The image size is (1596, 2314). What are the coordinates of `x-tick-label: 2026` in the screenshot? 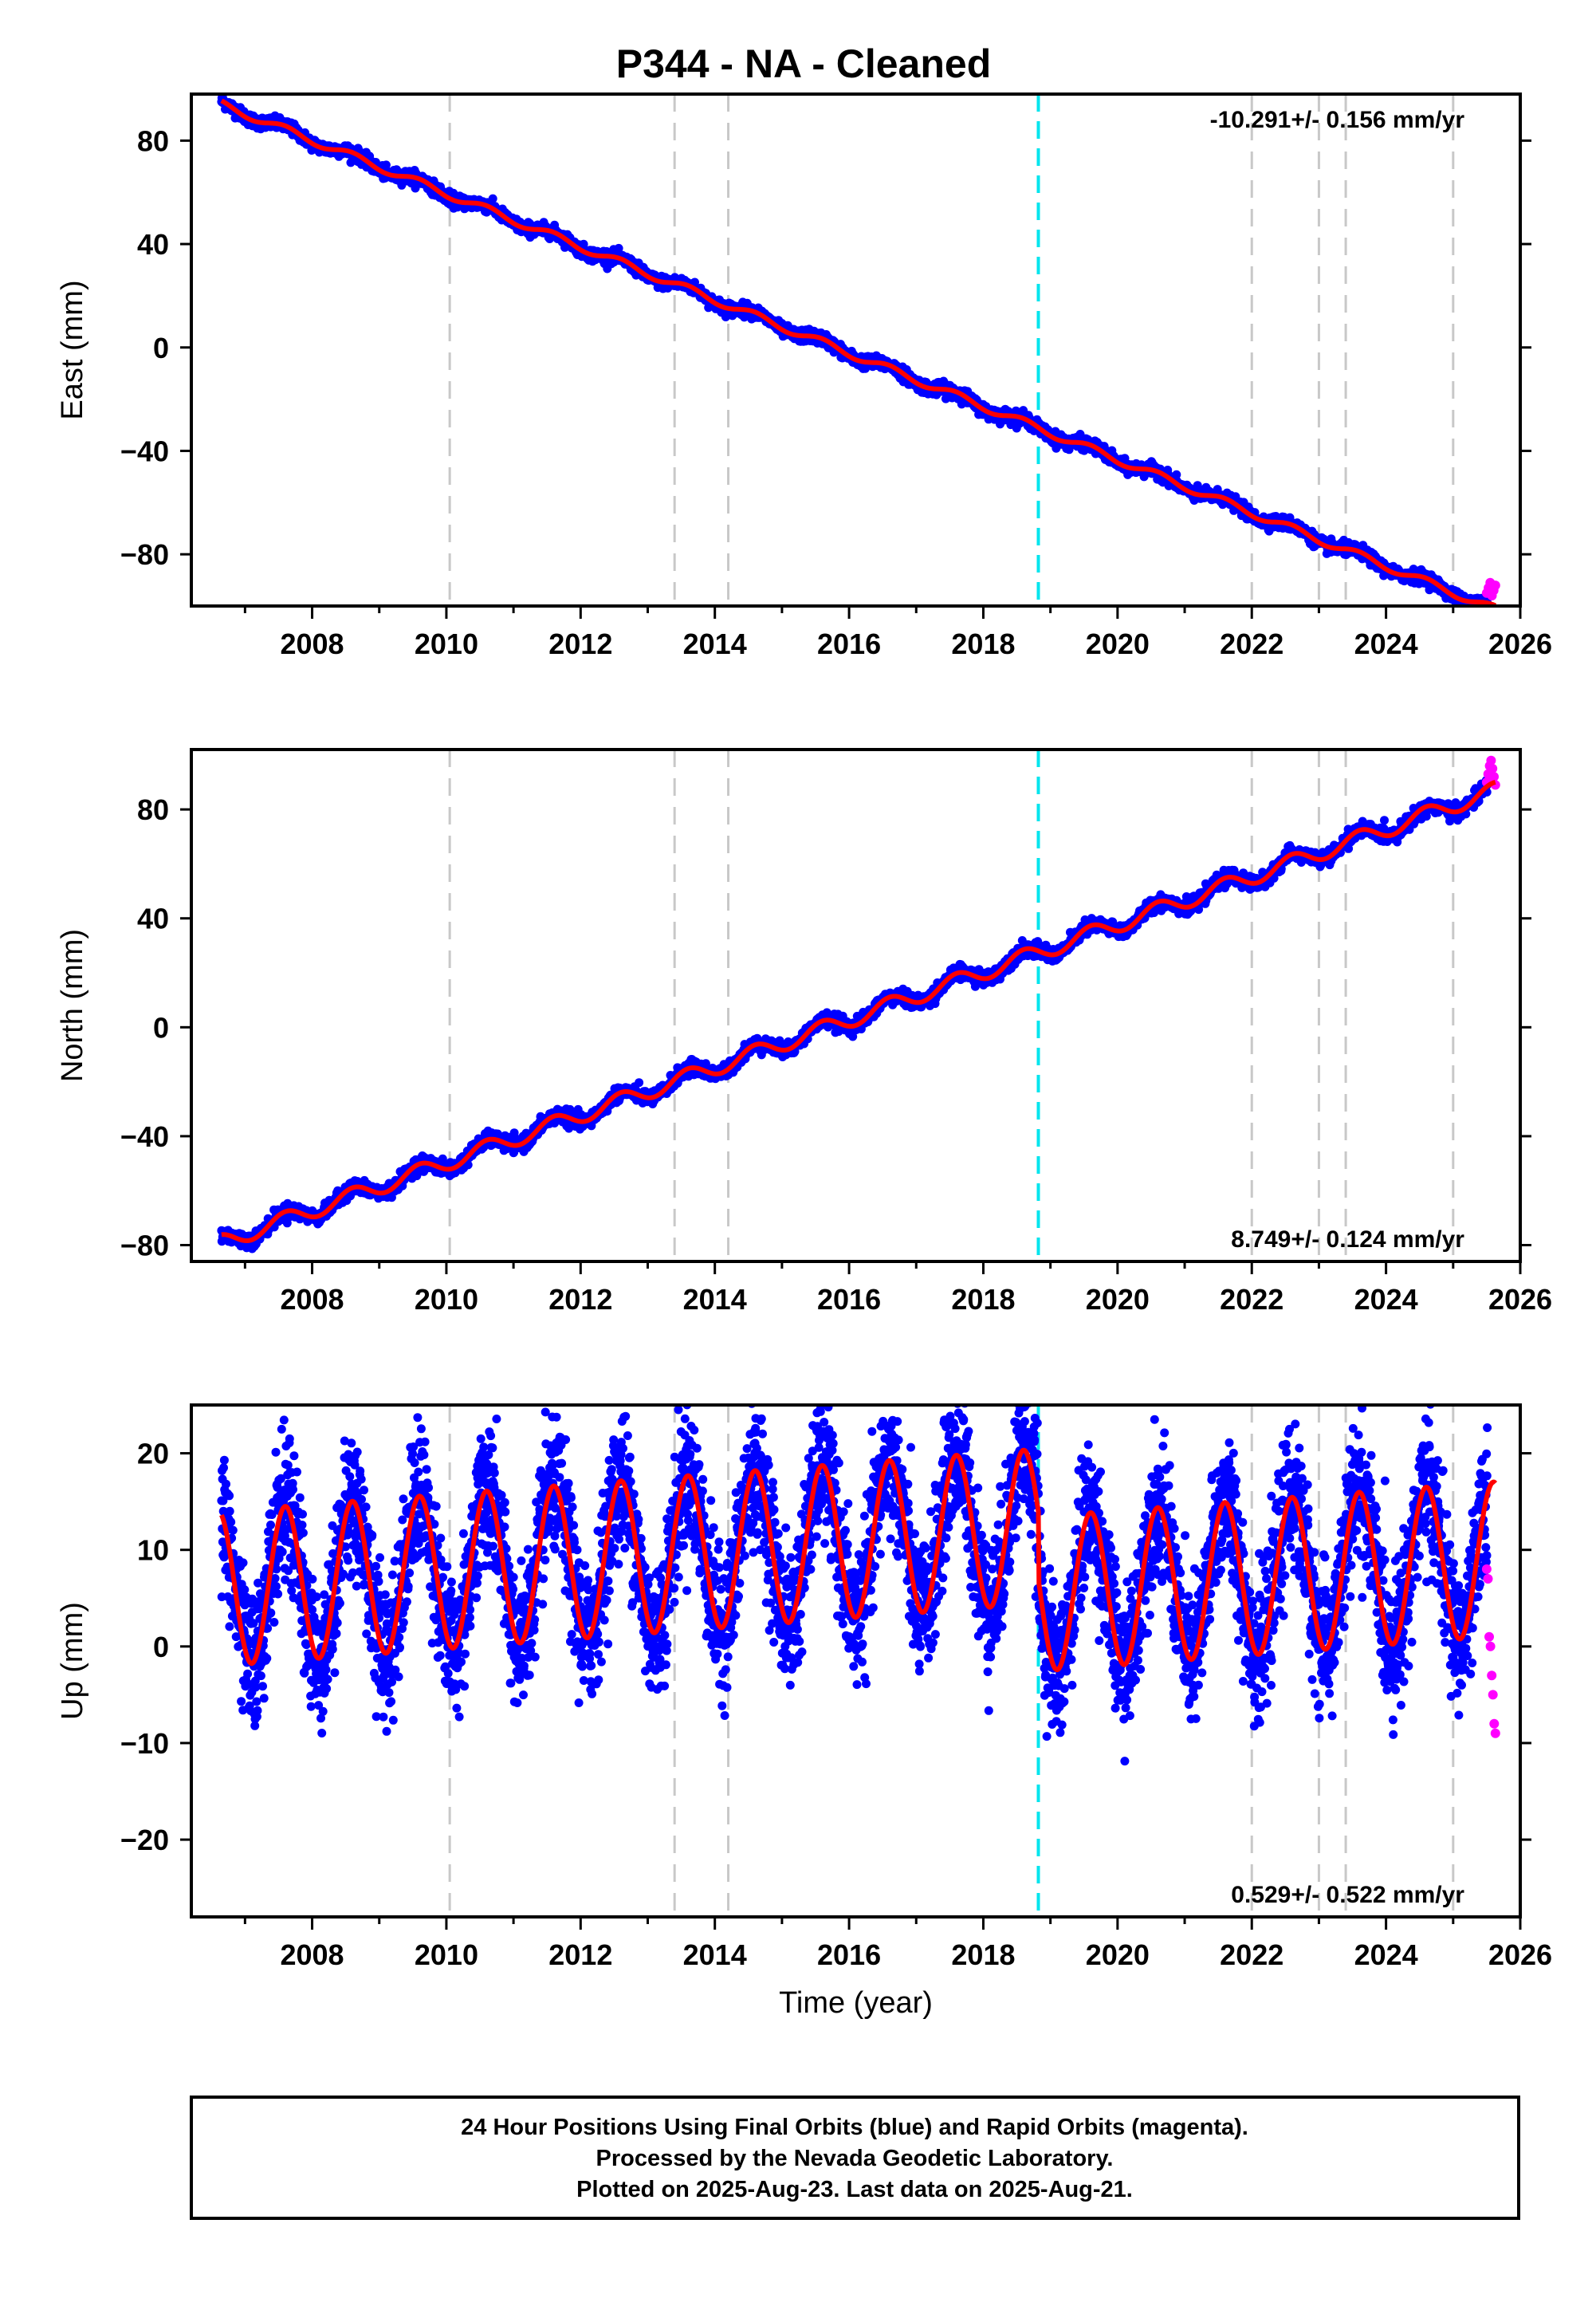 It's located at (1520, 644).